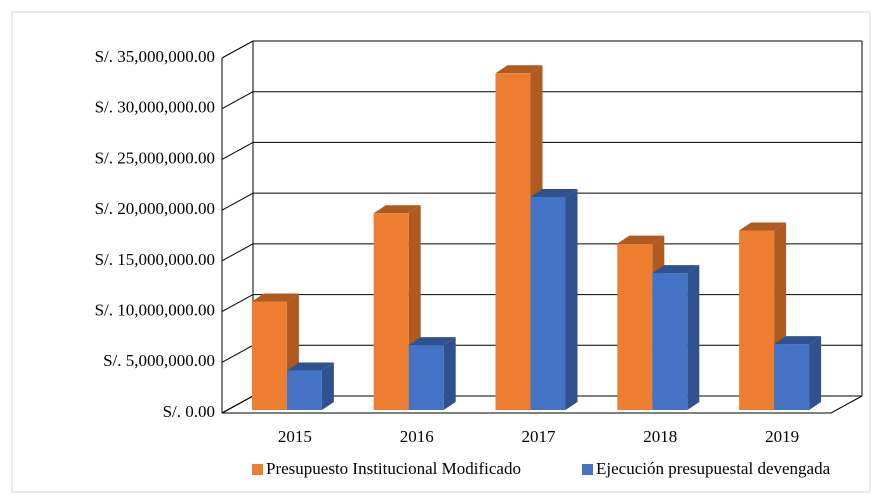 The width and height of the screenshot is (883, 504). What do you see at coordinates (660, 436) in the screenshot?
I see `x-tick-label: 2018` at bounding box center [660, 436].